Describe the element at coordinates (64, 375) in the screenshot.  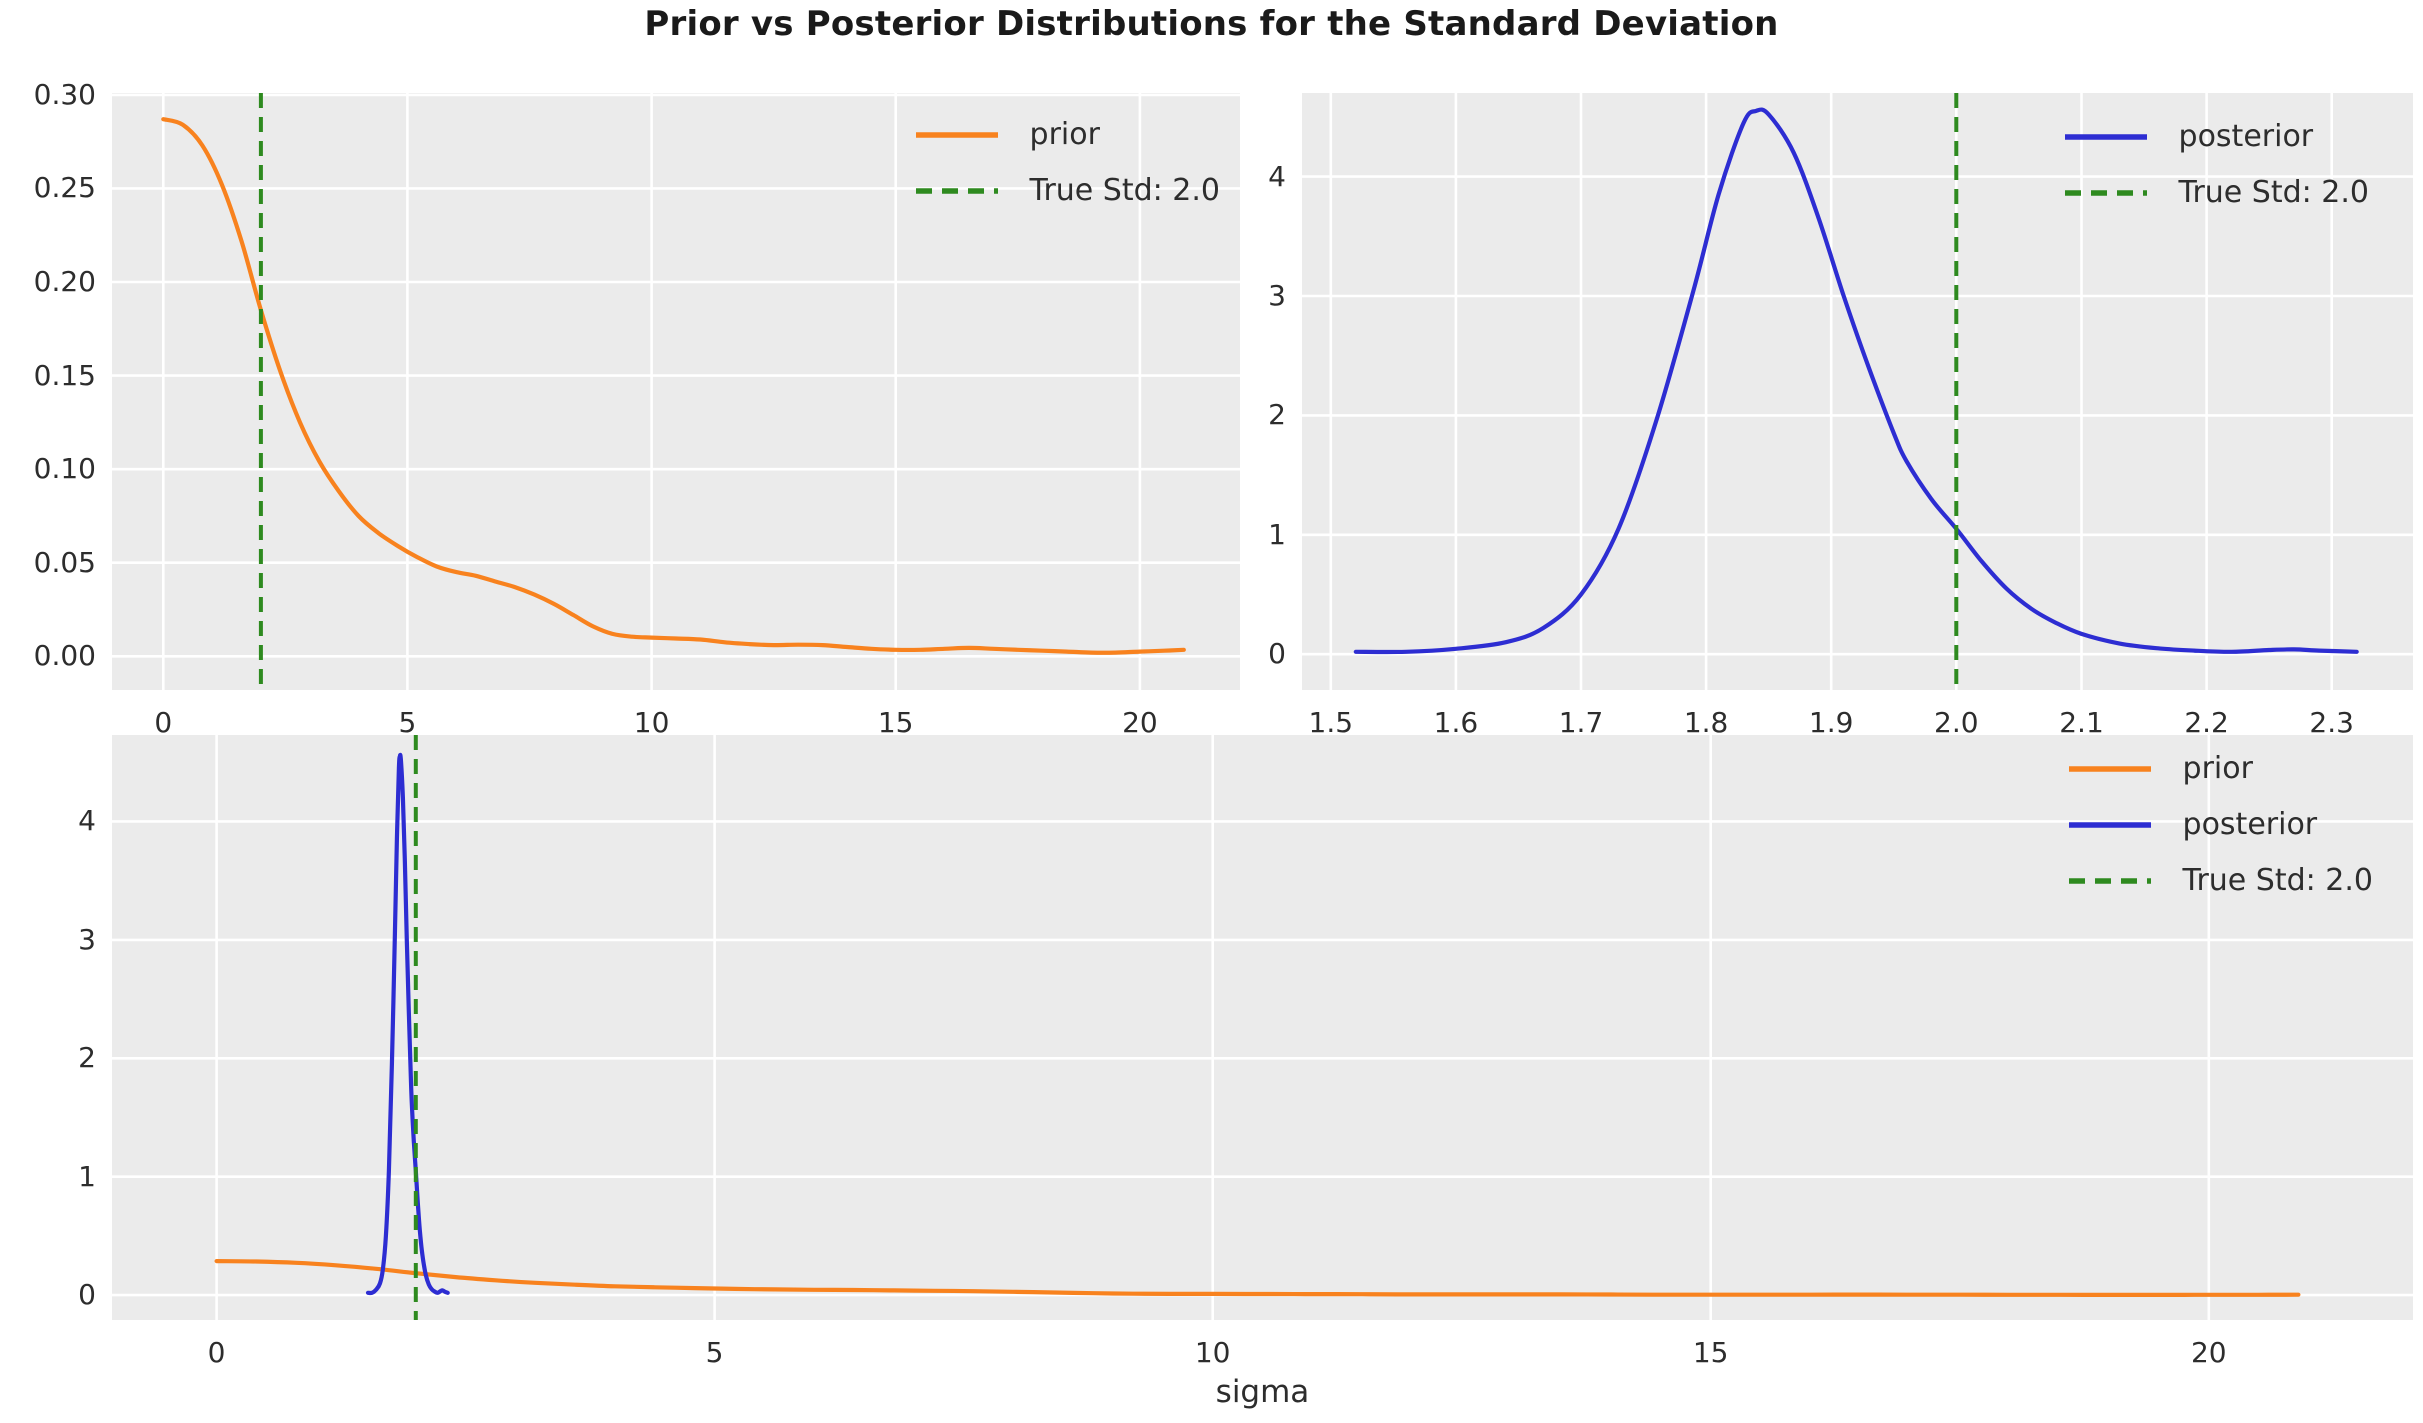
I see `y-tick-label: 0.15` at that location.